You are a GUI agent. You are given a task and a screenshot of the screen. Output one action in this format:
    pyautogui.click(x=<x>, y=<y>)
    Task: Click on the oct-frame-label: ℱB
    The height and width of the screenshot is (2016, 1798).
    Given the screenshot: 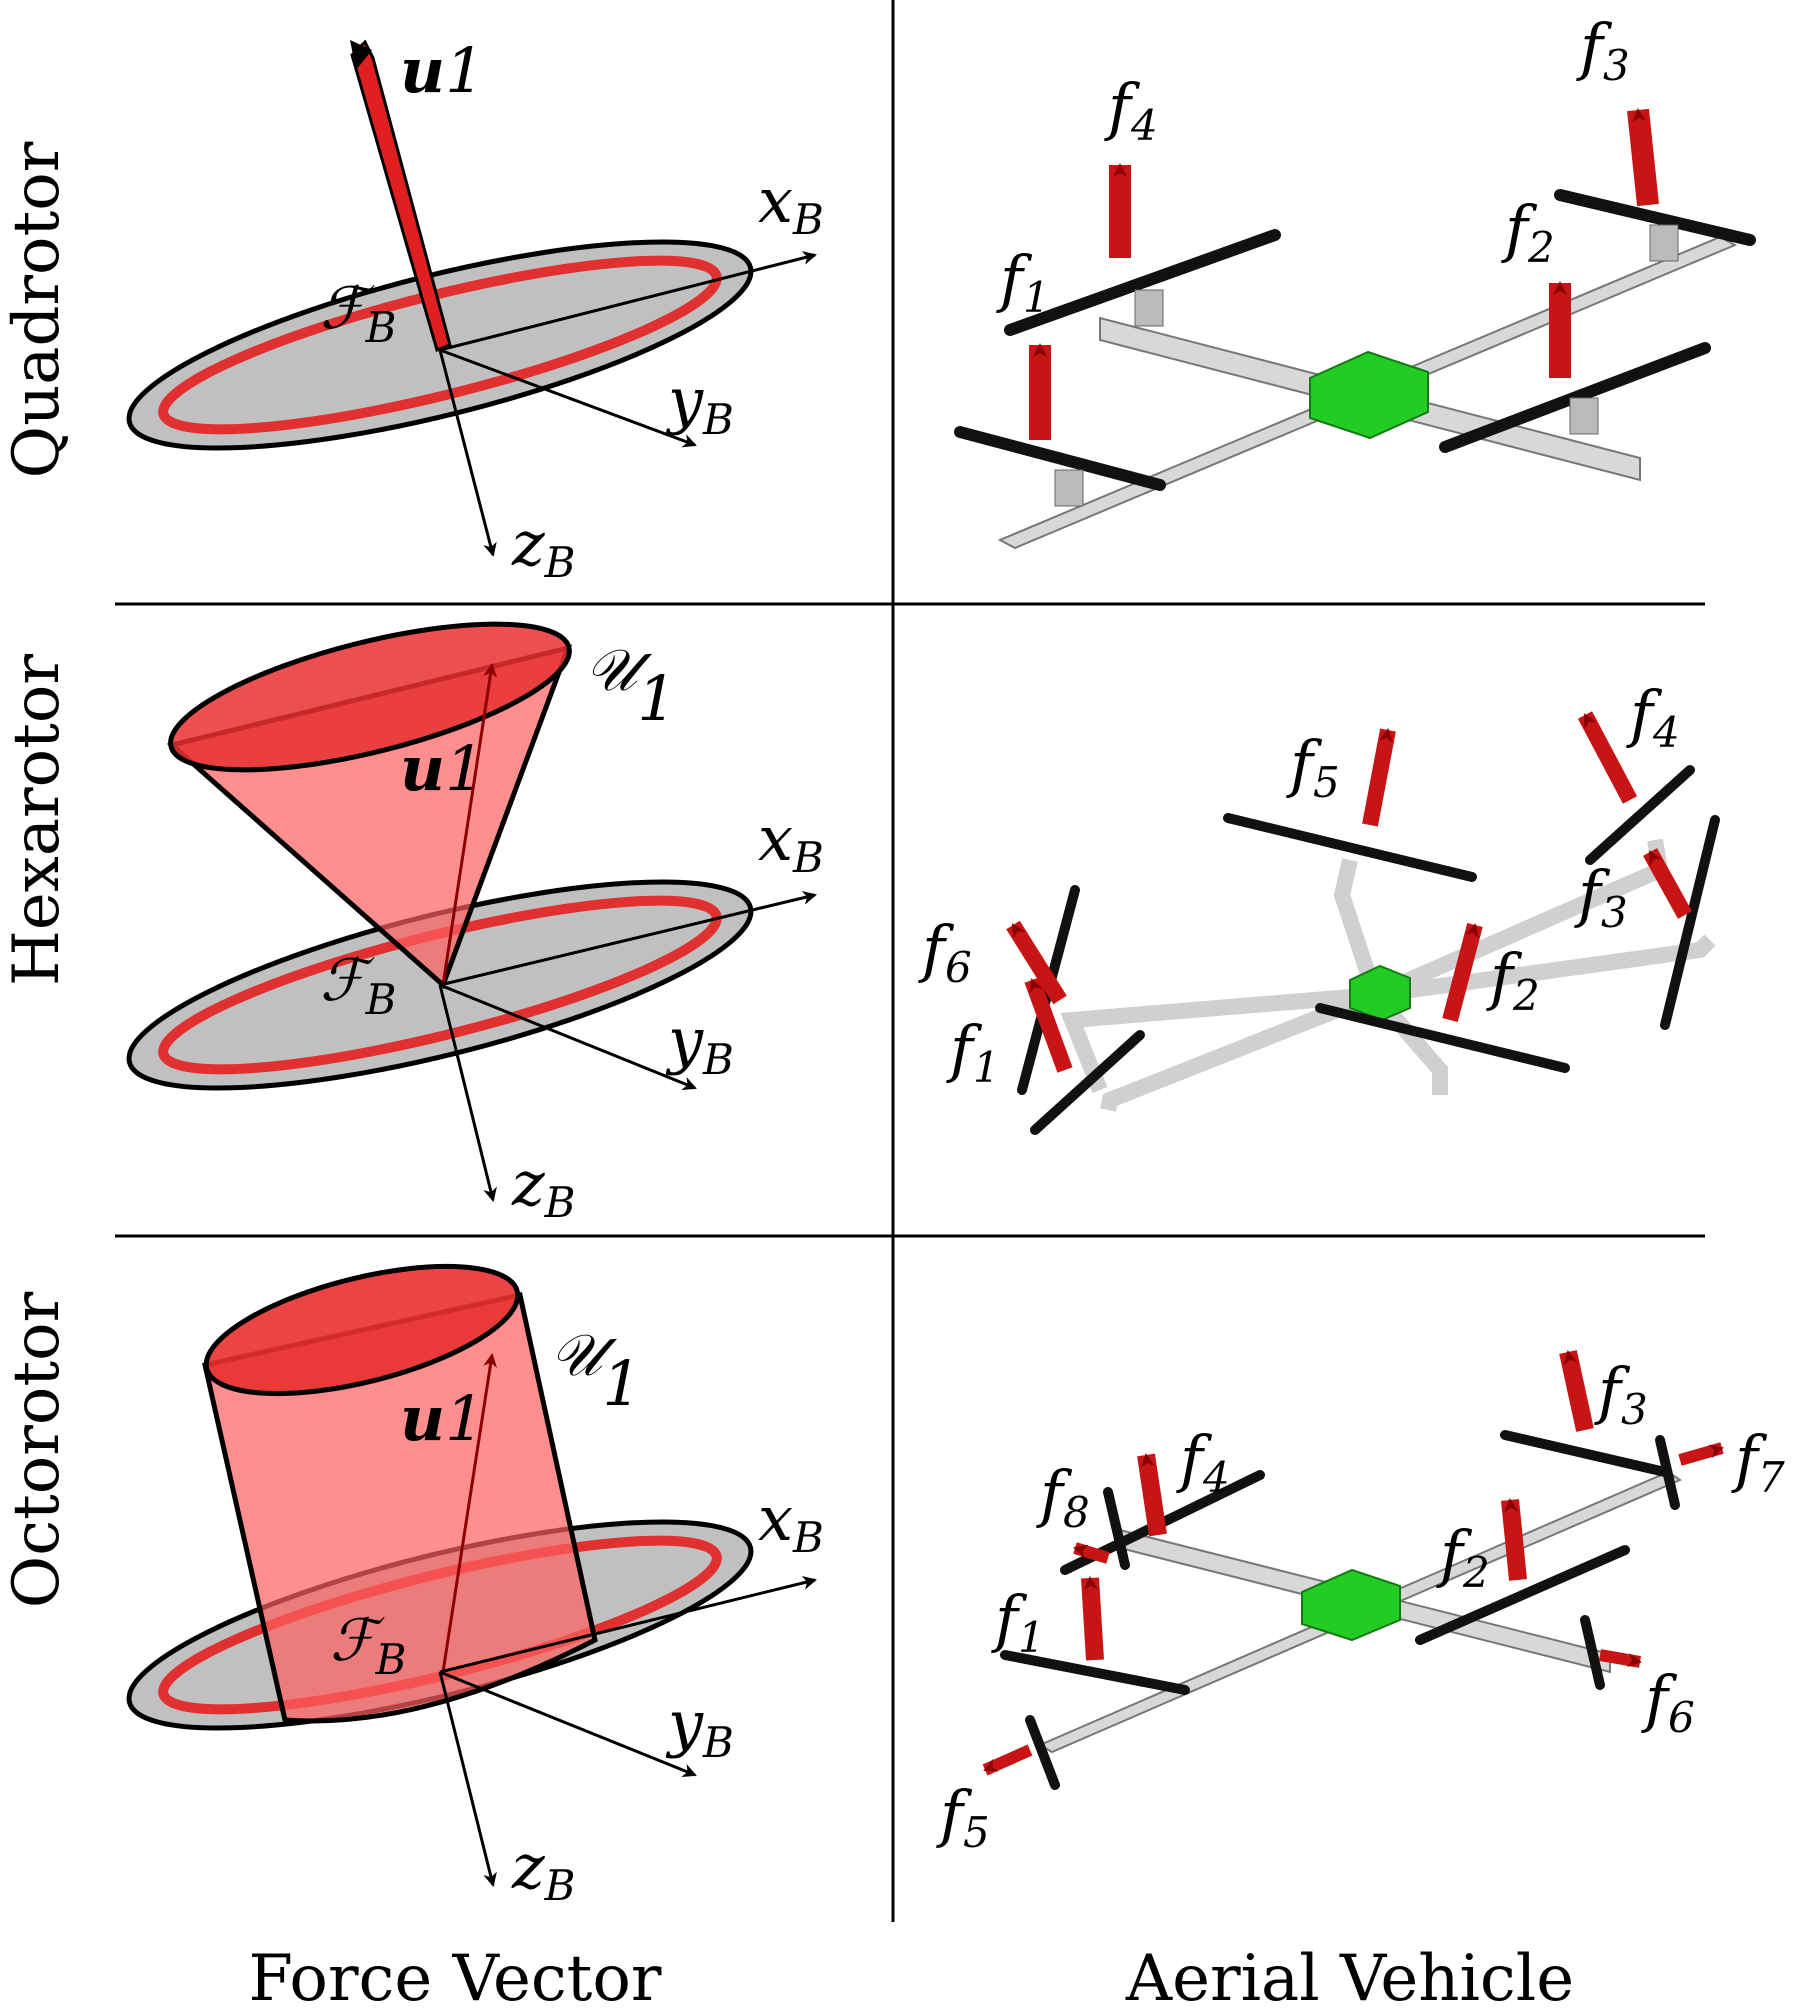 What is the action you would take?
    pyautogui.click(x=368, y=1645)
    